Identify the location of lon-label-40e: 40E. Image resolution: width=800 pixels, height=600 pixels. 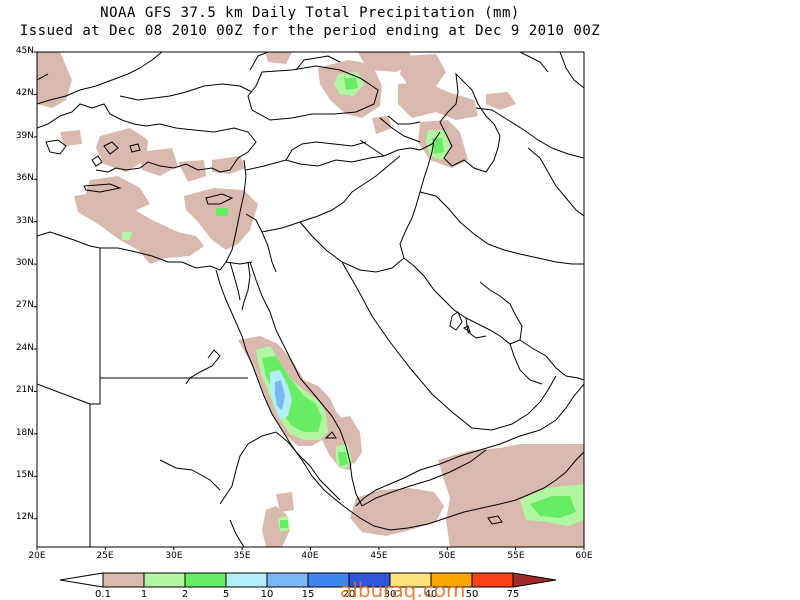
(310, 556).